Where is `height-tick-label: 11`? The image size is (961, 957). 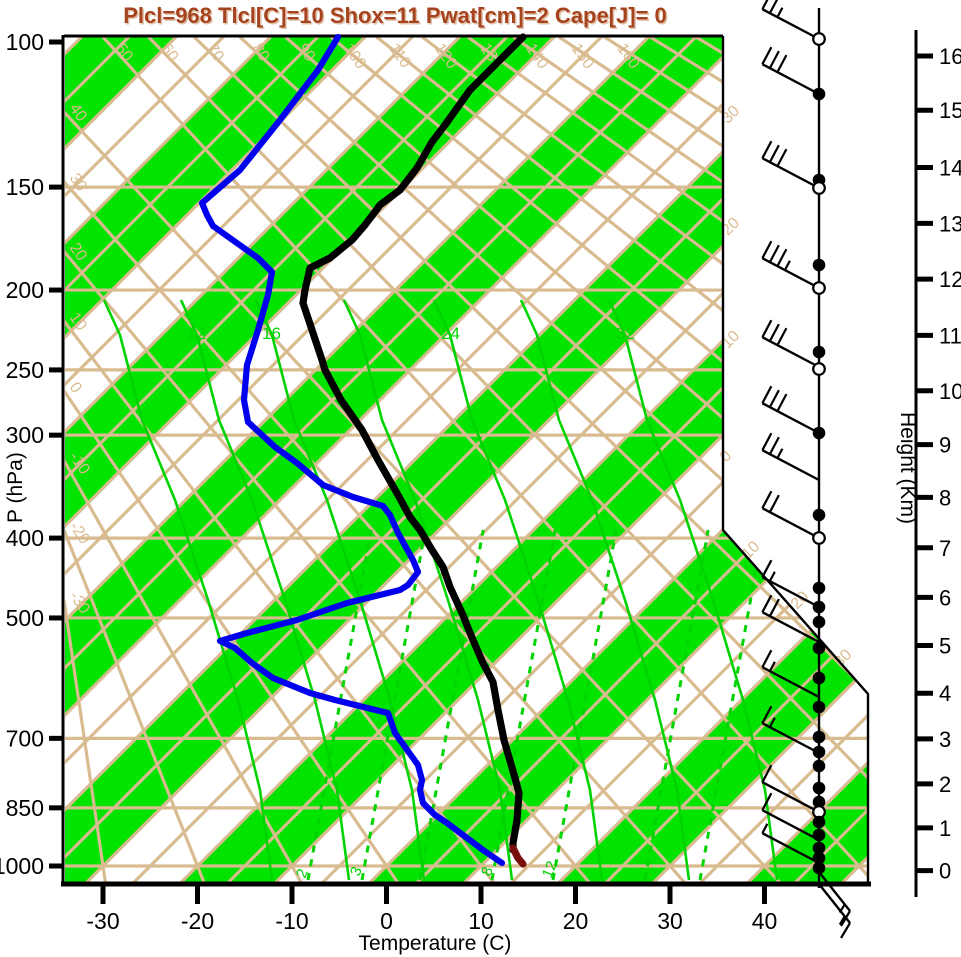 height-tick-label: 11 is located at coordinates (950, 335).